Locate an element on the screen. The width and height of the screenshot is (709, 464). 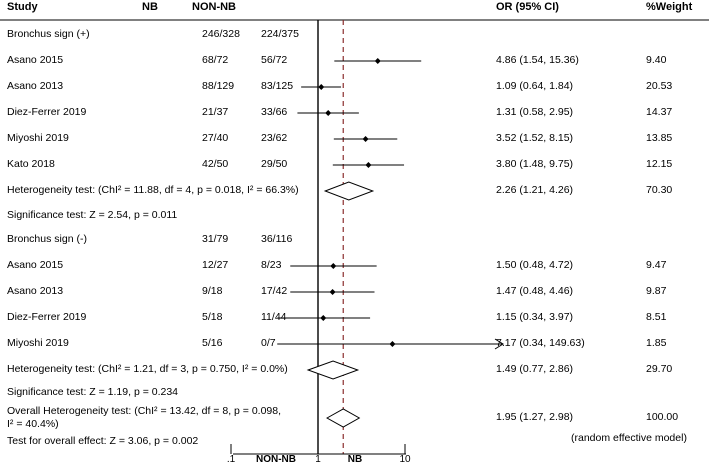
row-or: 1.50 (0.48, 4.72) is located at coordinates (535, 265).